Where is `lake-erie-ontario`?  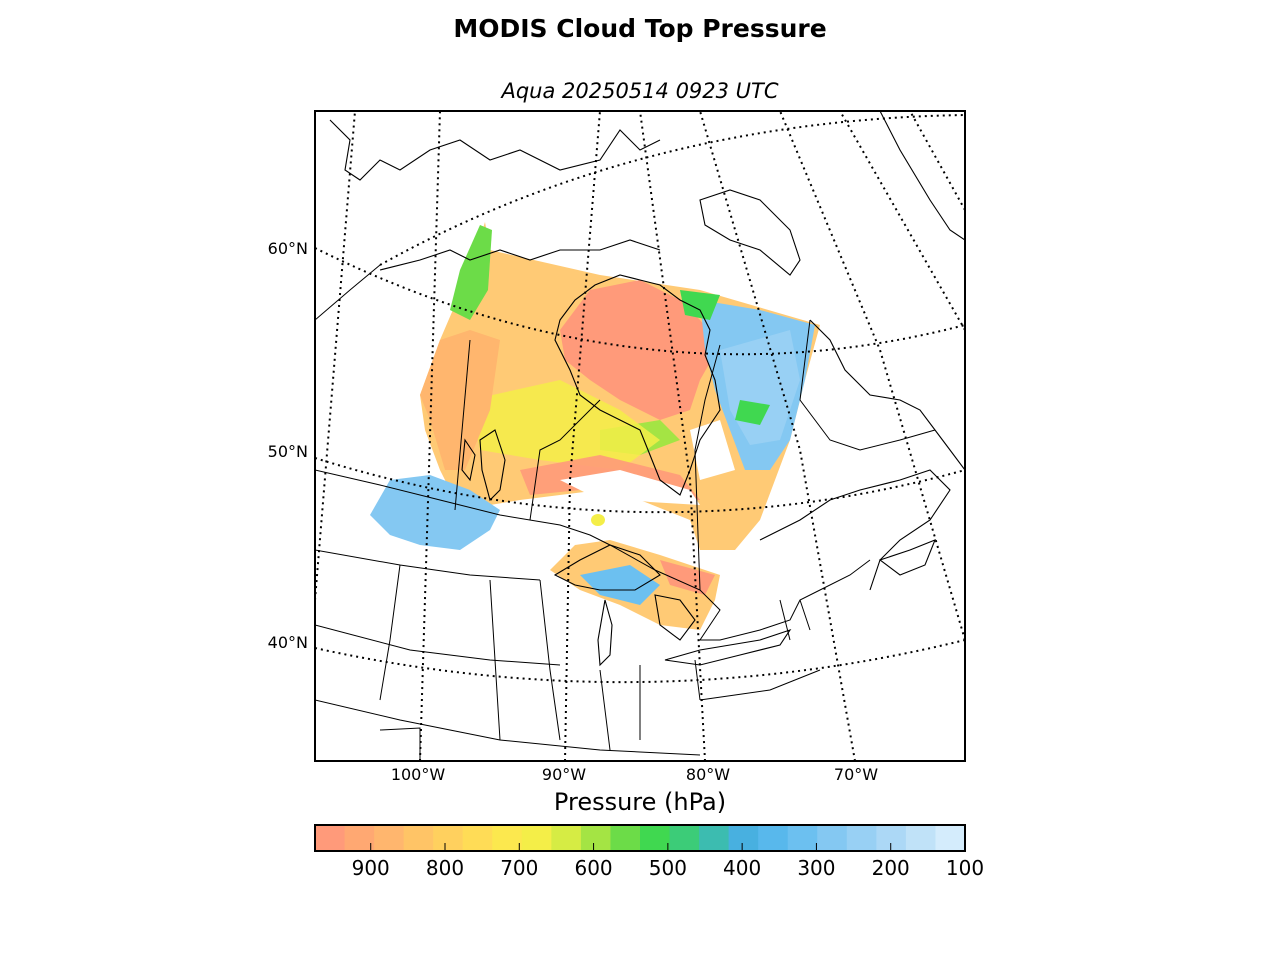 lake-erie-ontario is located at coordinates (728, 647).